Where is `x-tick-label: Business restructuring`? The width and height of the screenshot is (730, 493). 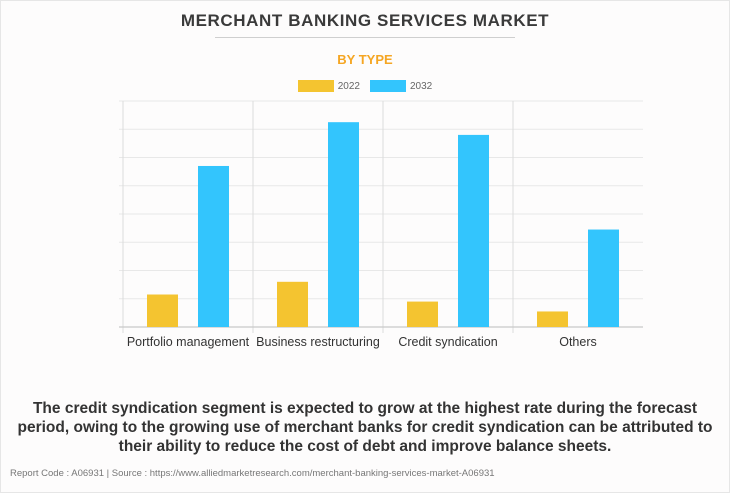 x-tick-label: Business restructuring is located at coordinates (318, 342).